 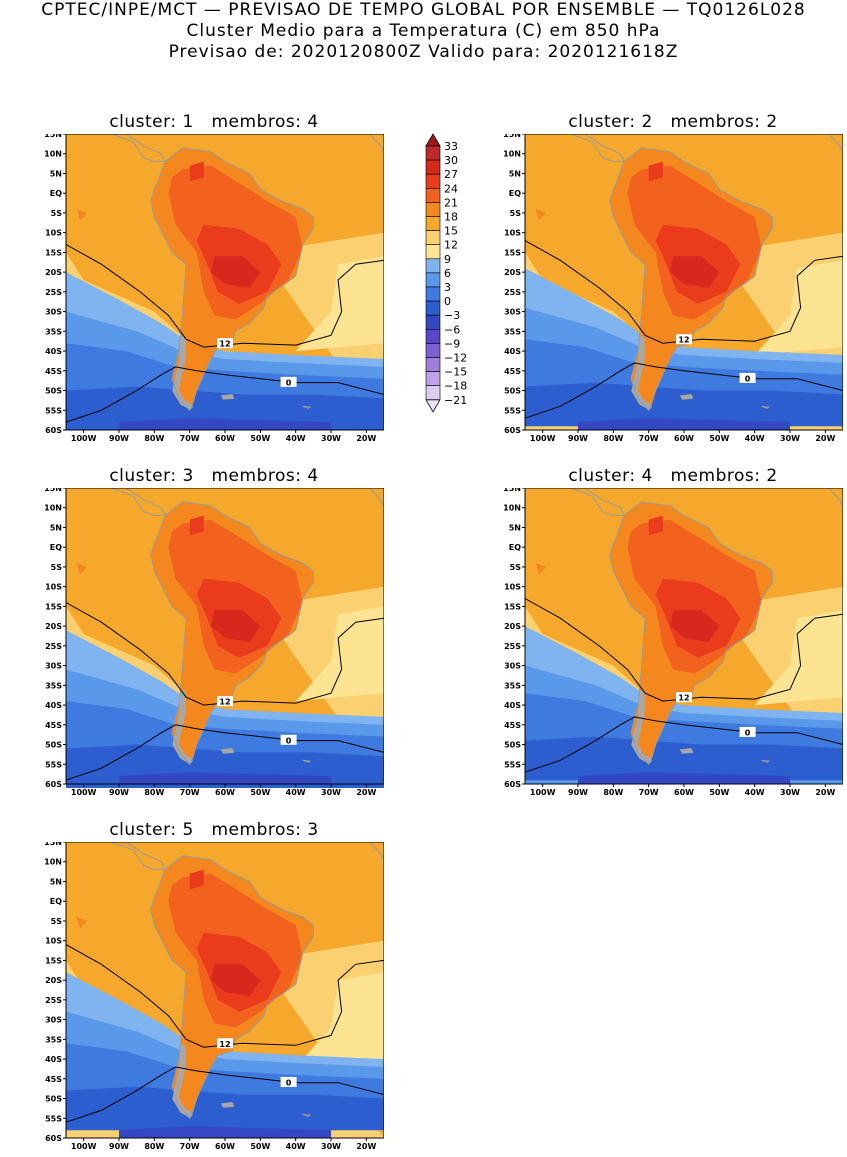 What do you see at coordinates (512, 606) in the screenshot?
I see `lat-tick-label: 15S` at bounding box center [512, 606].